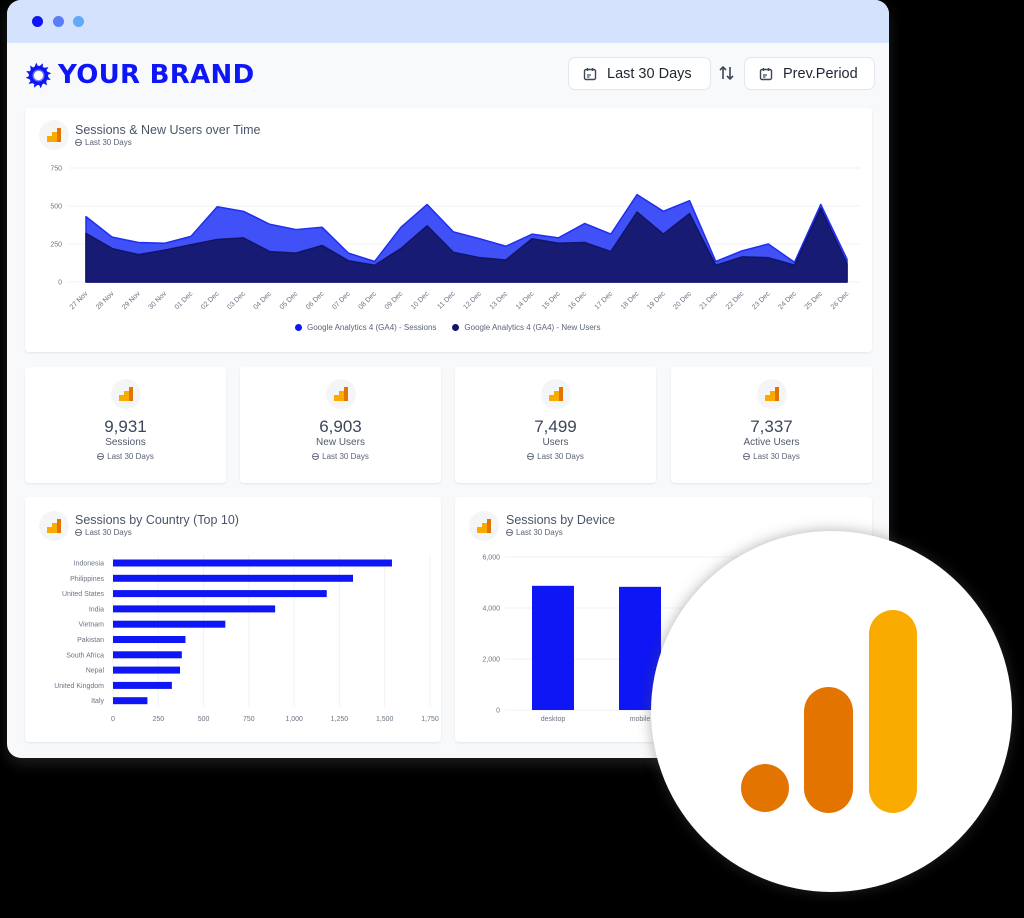 This screenshot has height=918, width=1024. I want to click on kpi-value: 9,931, so click(125, 426).